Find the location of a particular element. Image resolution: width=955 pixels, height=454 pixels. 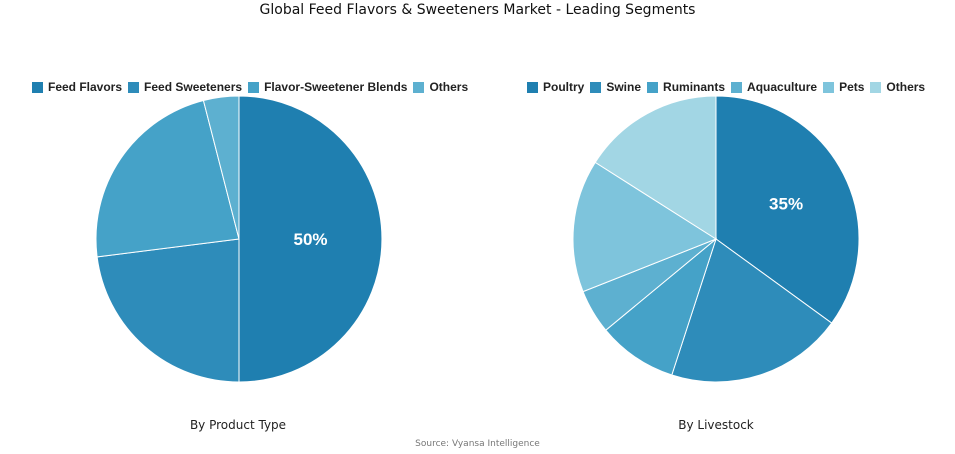

subtitle-product-type: By Product Type is located at coordinates (238, 425).